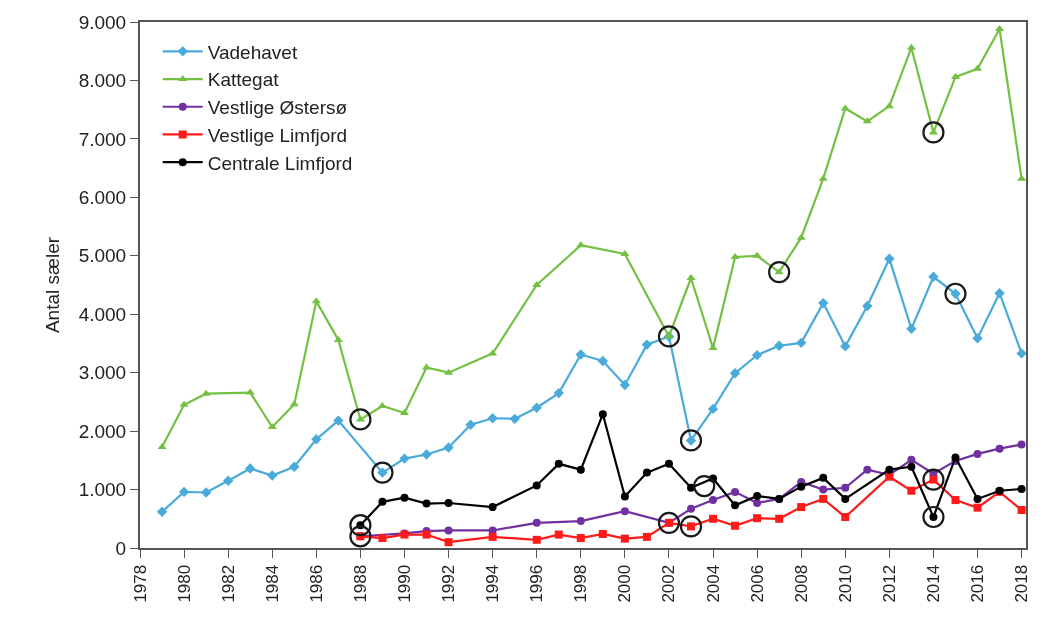 This screenshot has height=628, width=1043. What do you see at coordinates (102, 139) in the screenshot?
I see `y-tick-label: 7.000` at bounding box center [102, 139].